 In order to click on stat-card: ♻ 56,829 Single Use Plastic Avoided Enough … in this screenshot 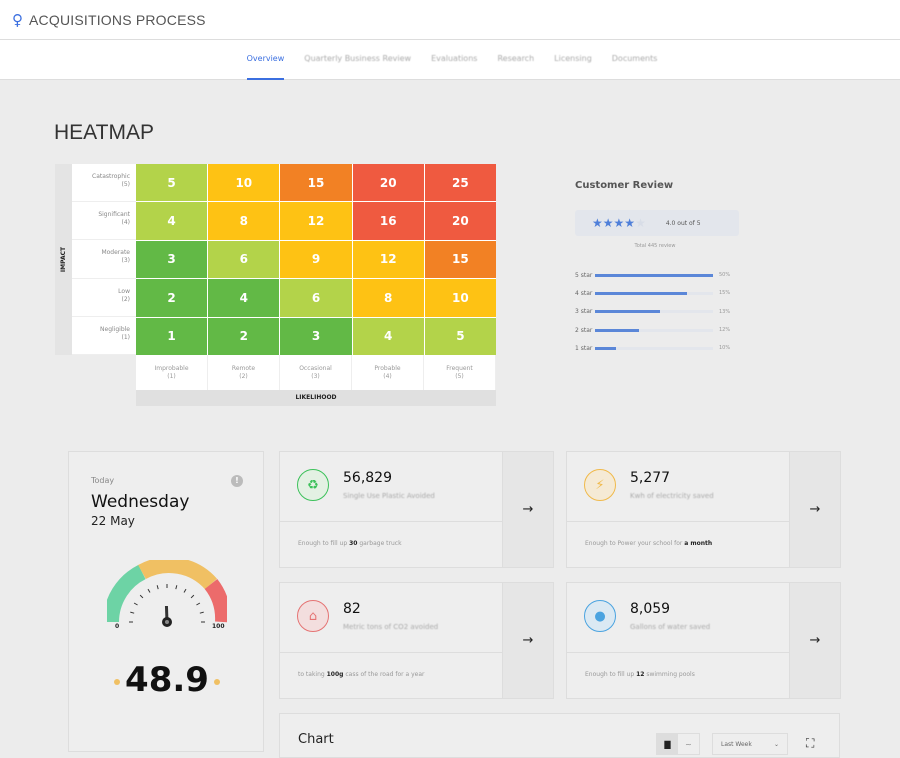, I will do `click(416, 509)`.